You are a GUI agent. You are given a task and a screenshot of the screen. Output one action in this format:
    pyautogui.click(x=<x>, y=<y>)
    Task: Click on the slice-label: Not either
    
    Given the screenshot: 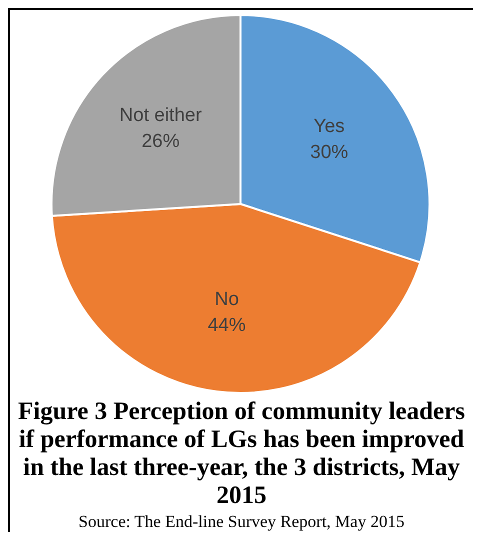 What is the action you would take?
    pyautogui.click(x=160, y=115)
    